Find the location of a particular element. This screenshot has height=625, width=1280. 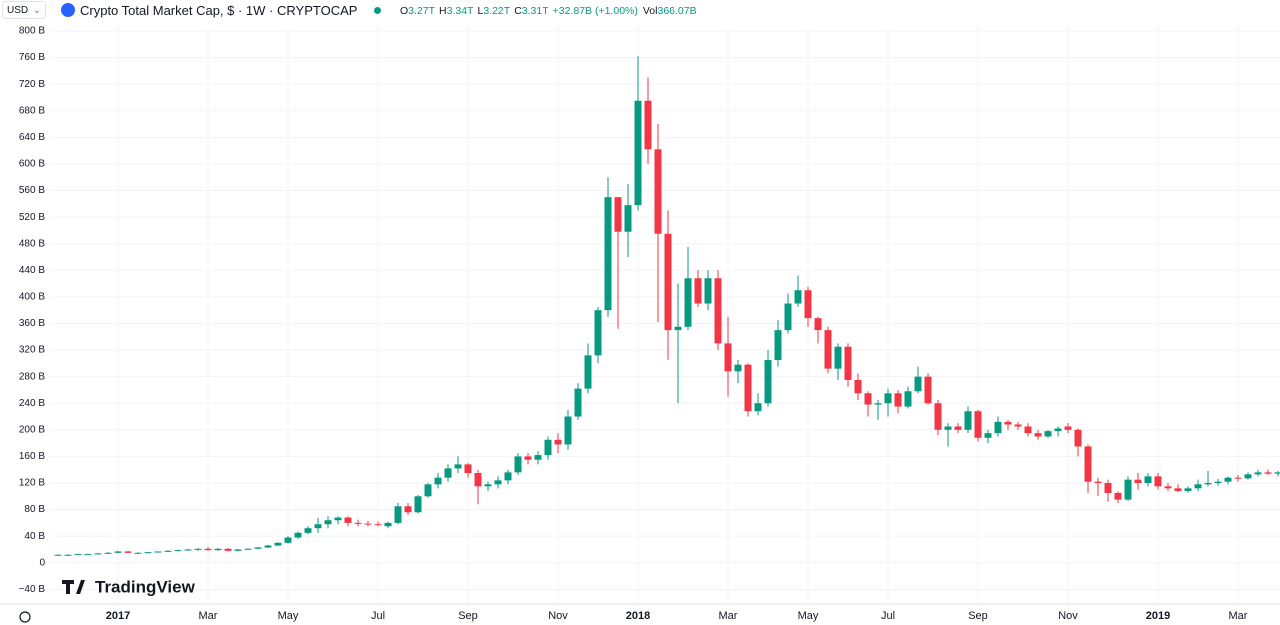

currency-select: USD ⌄ is located at coordinates (24, 10).